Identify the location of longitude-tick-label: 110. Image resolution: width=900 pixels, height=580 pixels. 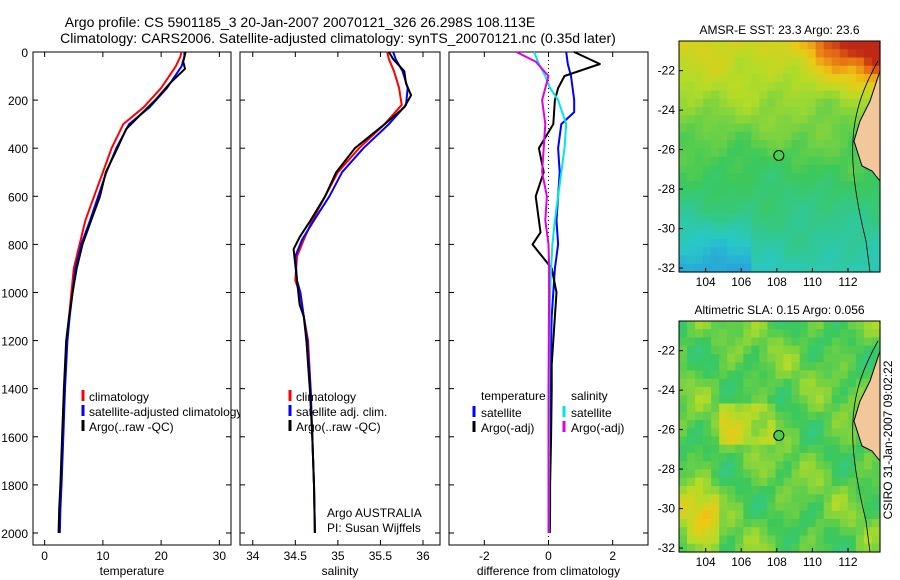
(812, 562).